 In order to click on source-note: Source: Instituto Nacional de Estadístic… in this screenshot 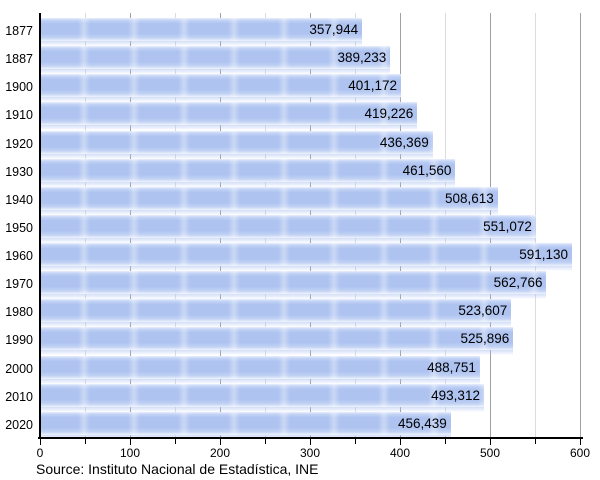, I will do `click(177, 469)`.